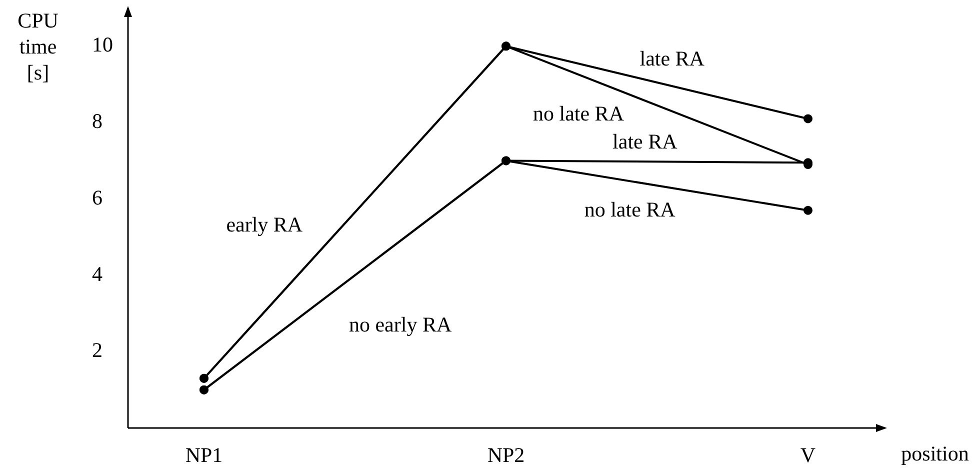 Image resolution: width=979 pixels, height=469 pixels. Describe the element at coordinates (38, 46) in the screenshot. I see `y-axis-title: CPU time [s]` at that location.